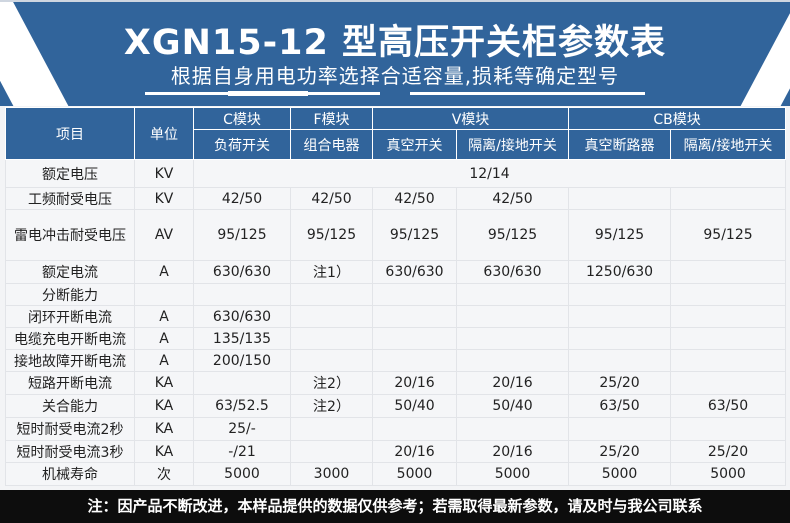 Image resolution: width=790 pixels, height=523 pixels. Describe the element at coordinates (396, 406) in the screenshot. I see `table-row: 关合能力 KA 63/52.5 注2） 50/40 50/40 63/50 63/50` at that location.